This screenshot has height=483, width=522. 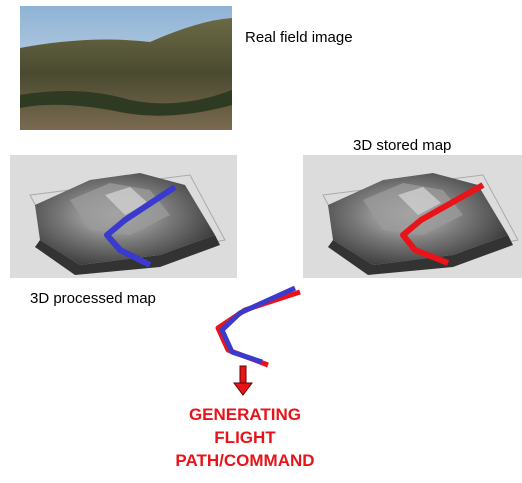 I want to click on path-overlay, so click(x=258, y=326).